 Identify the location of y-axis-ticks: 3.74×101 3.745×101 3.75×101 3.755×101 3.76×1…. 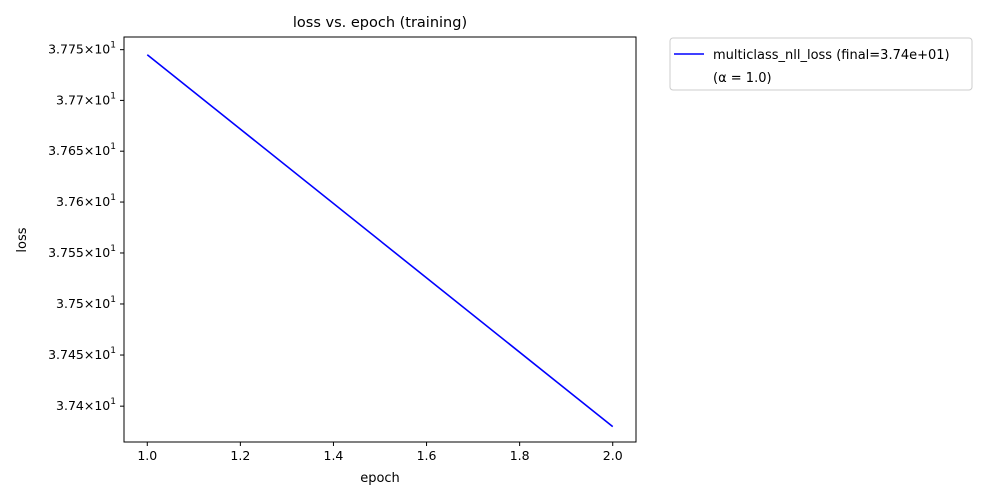
(86, 227).